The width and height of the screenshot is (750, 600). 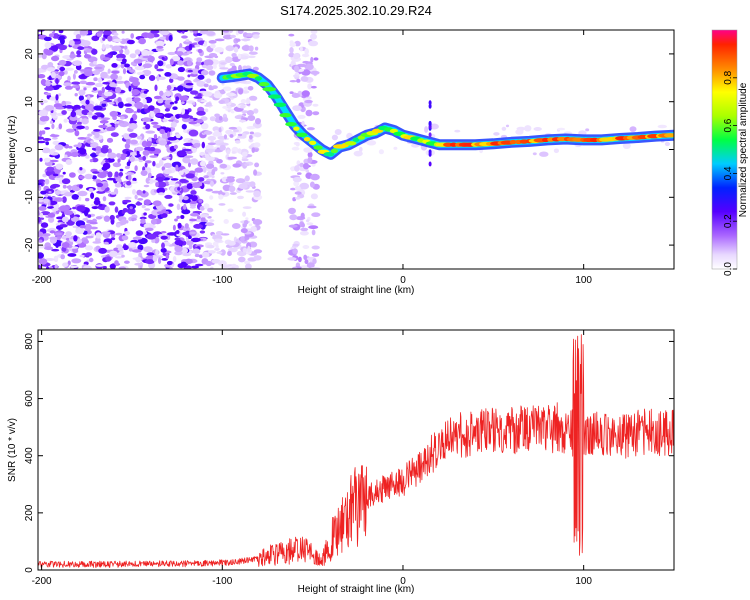 I want to click on snr-y-tick-label: 400, so click(x=29, y=455).